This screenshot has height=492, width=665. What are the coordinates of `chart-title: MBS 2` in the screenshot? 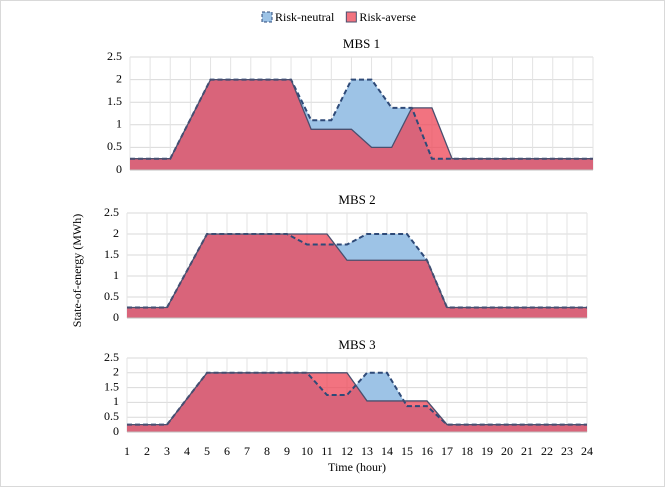 It's located at (356, 199).